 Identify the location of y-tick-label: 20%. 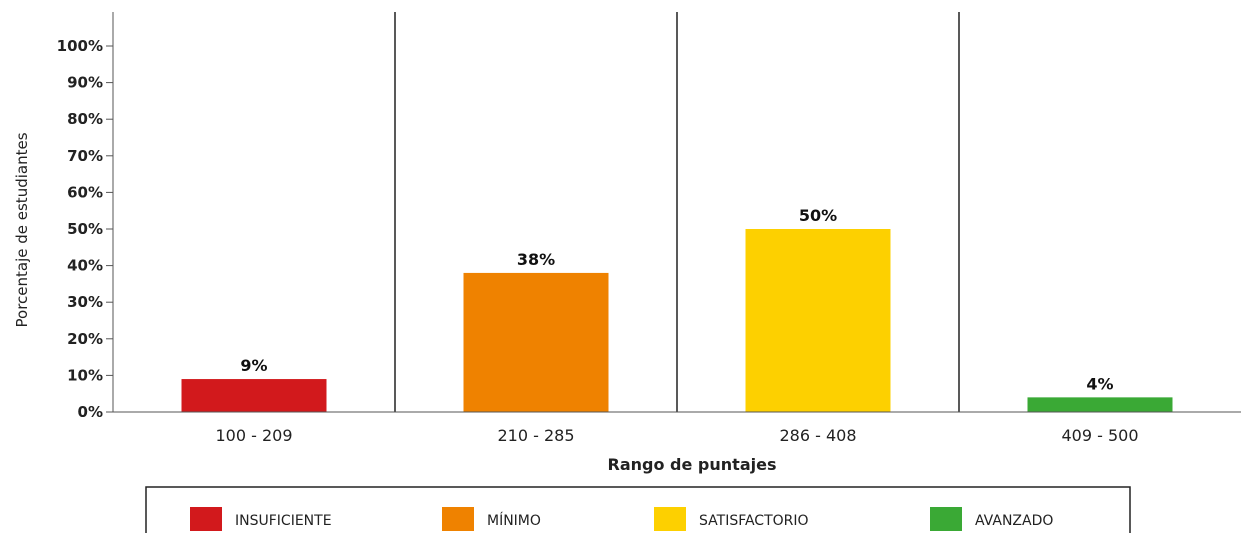
(85, 339).